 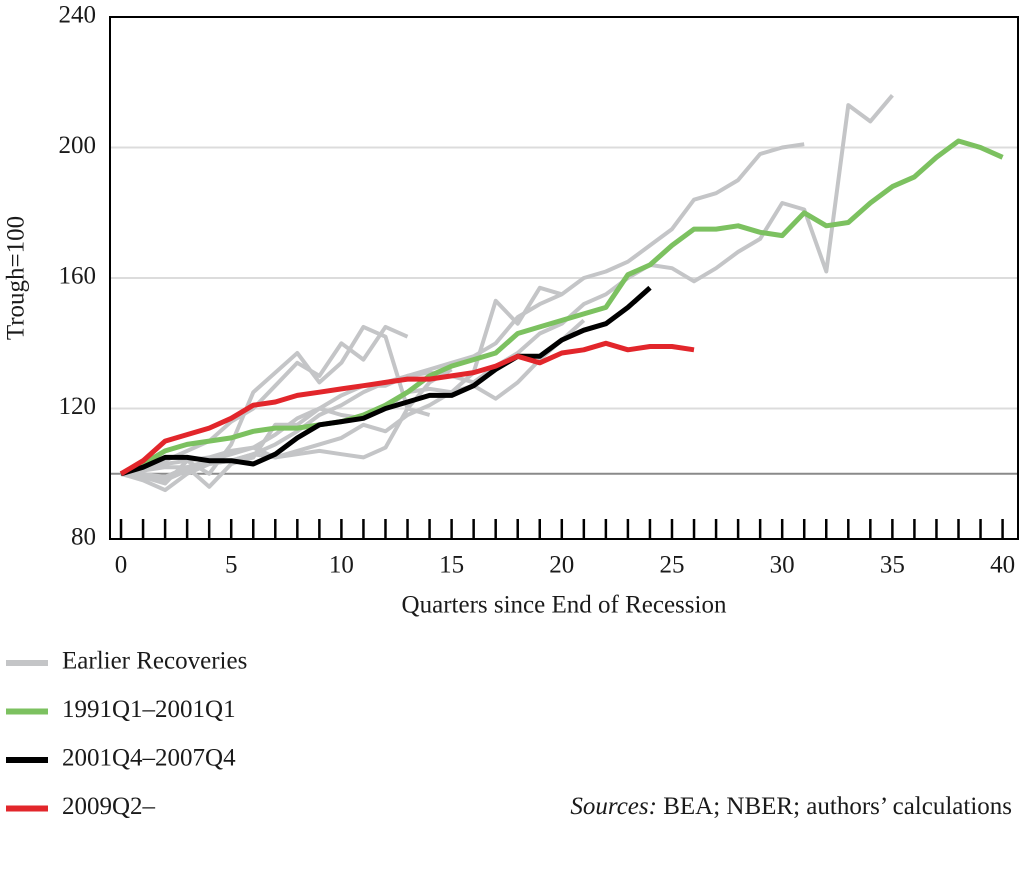 What do you see at coordinates (78, 406) in the screenshot?
I see `y-tick-label: 120` at bounding box center [78, 406].